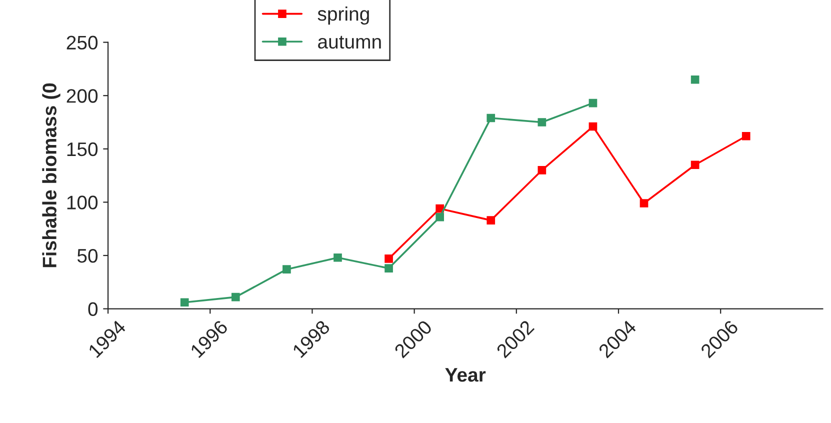  I want to click on y-tick-label: 100, so click(82, 203).